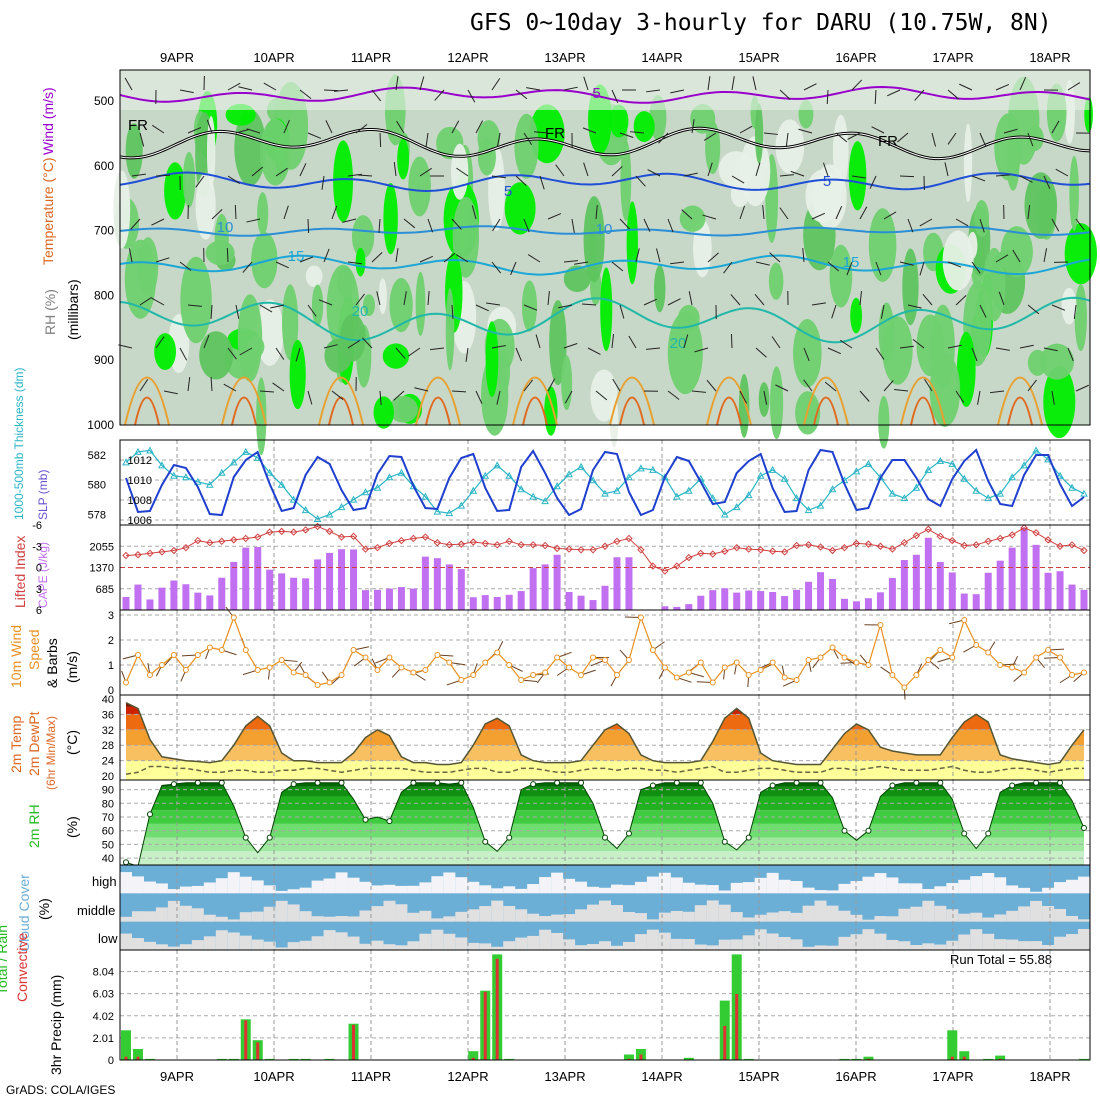 This screenshot has width=1100, height=1100. I want to click on cape-tick: 1370, so click(102, 569).